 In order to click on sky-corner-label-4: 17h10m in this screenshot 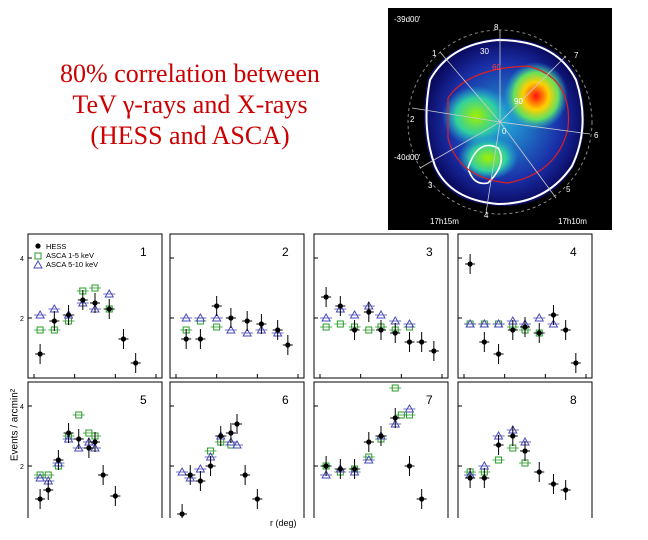, I will do `click(572, 221)`.